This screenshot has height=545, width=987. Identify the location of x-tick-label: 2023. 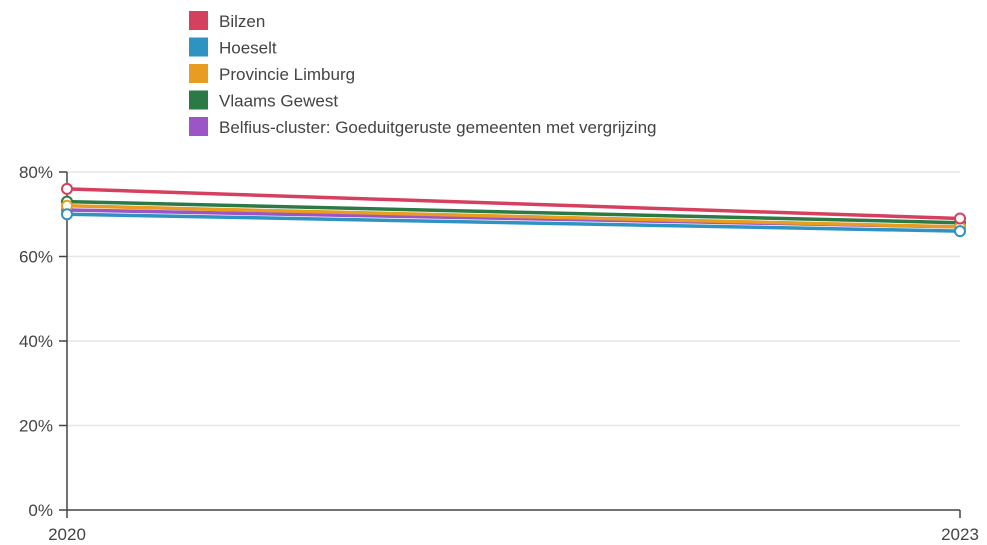
(960, 534).